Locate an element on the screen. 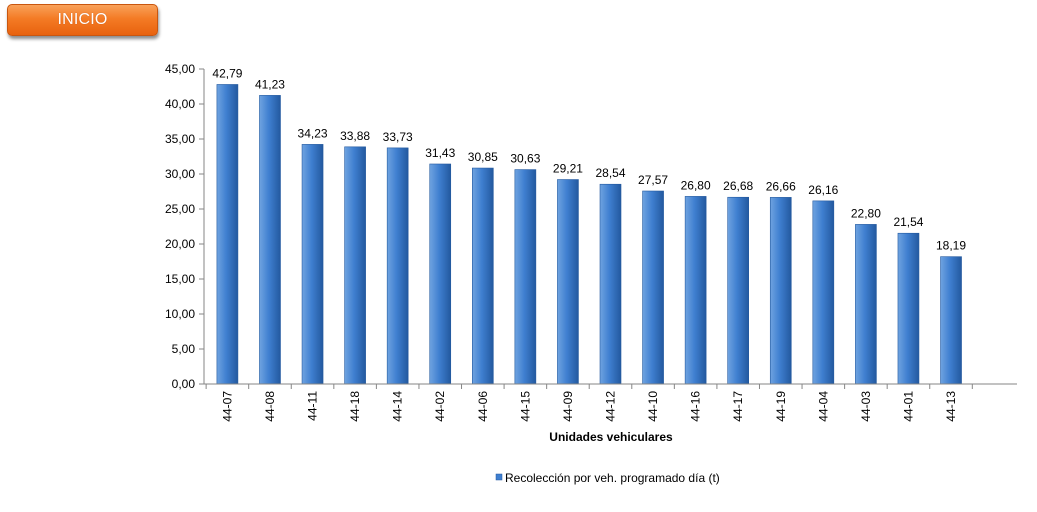  x-tick-label: 44-19 is located at coordinates (781, 406).